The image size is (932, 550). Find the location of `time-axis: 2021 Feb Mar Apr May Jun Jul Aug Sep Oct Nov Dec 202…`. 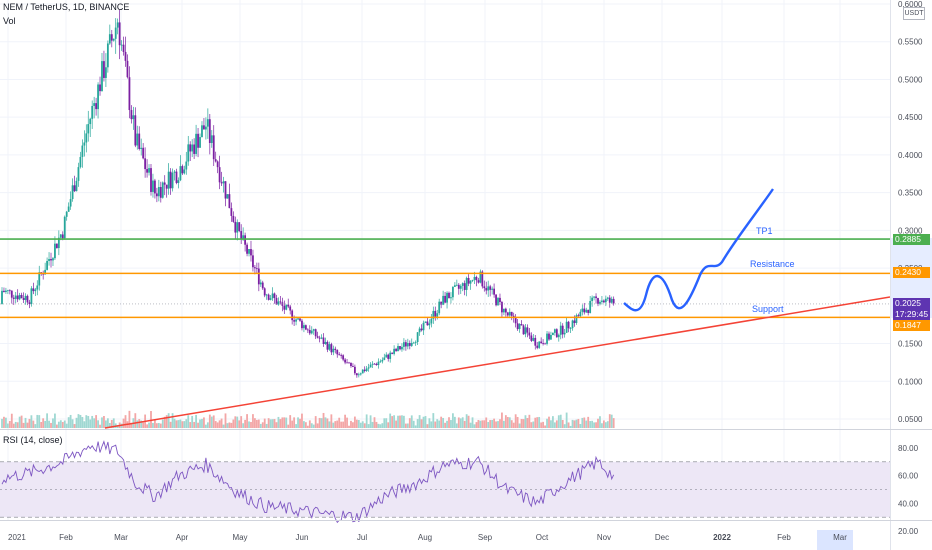

time-axis: 2021 Feb Mar Apr May Jun Jul Aug Sep Oct Nov Dec 202… is located at coordinates (427, 537).